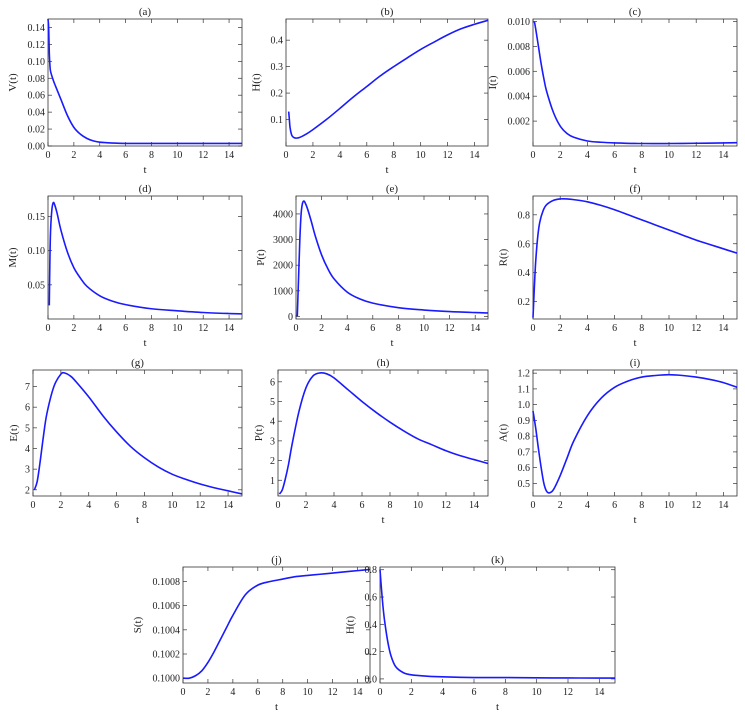 The width and height of the screenshot is (745, 714). Describe the element at coordinates (635, 363) in the screenshot. I see `panel-title: (i)` at that location.